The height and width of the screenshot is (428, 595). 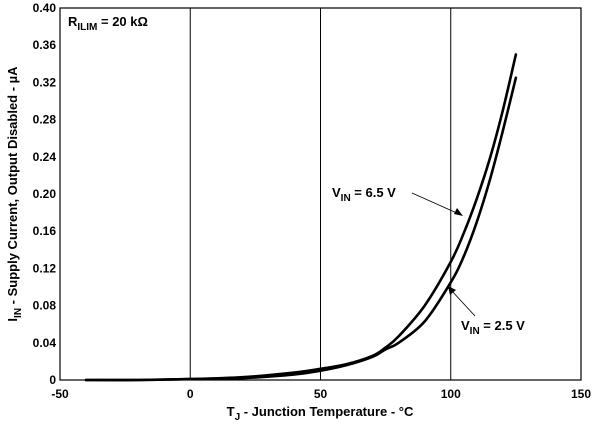 What do you see at coordinates (45, 45) in the screenshot?
I see `y-tick-label: 0.36` at bounding box center [45, 45].